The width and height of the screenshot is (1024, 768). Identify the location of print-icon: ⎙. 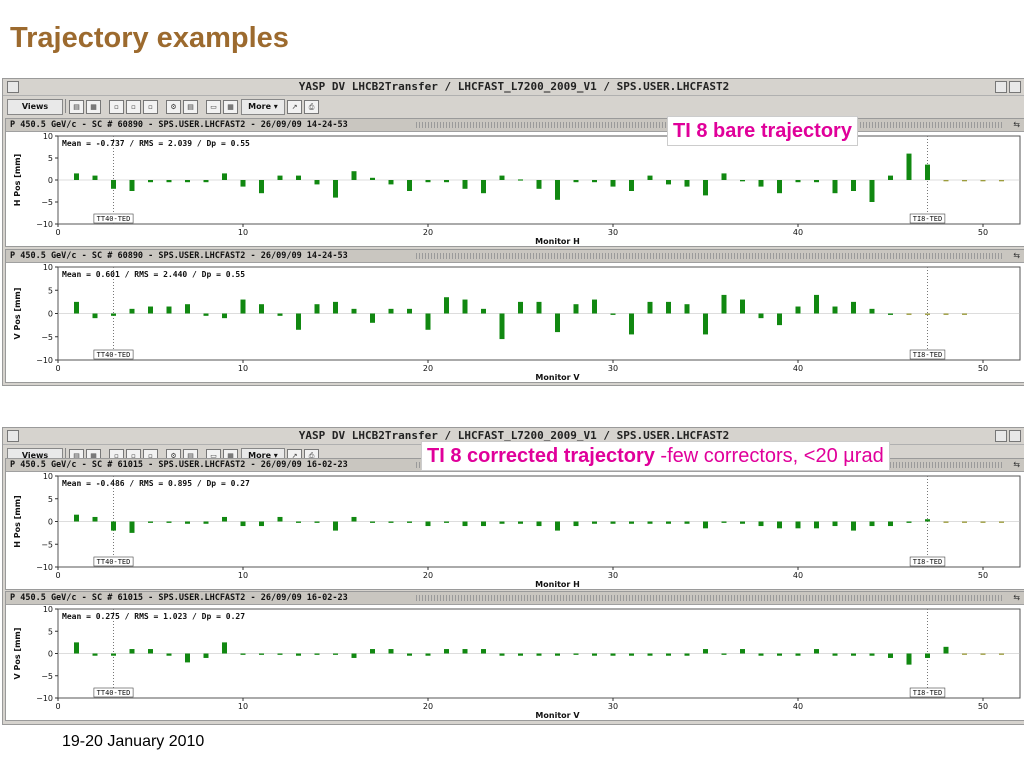
(311, 107).